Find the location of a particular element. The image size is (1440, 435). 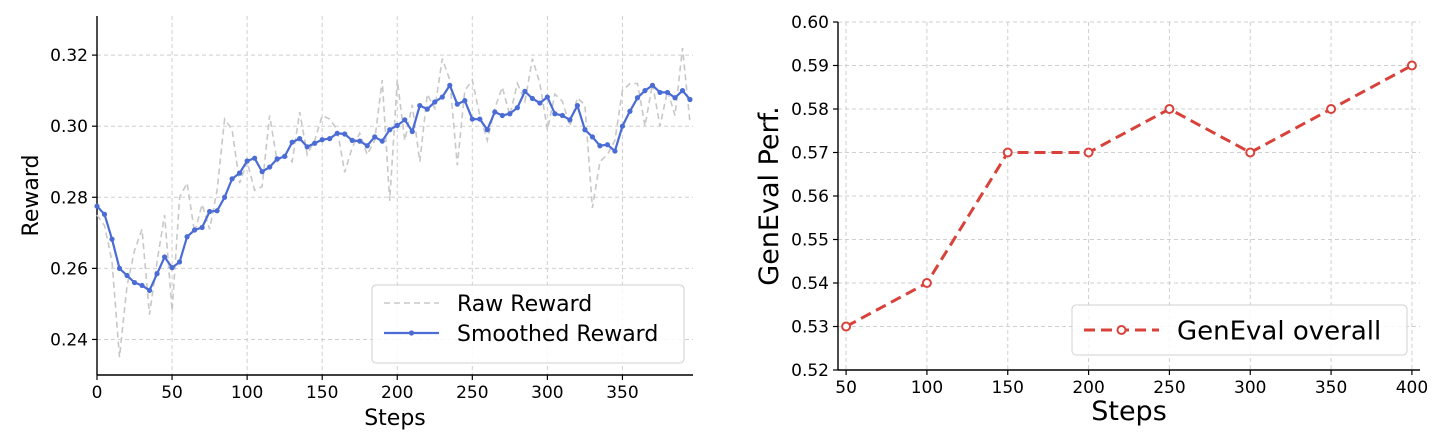

y-tick-label: 0.58 is located at coordinates (810, 110).